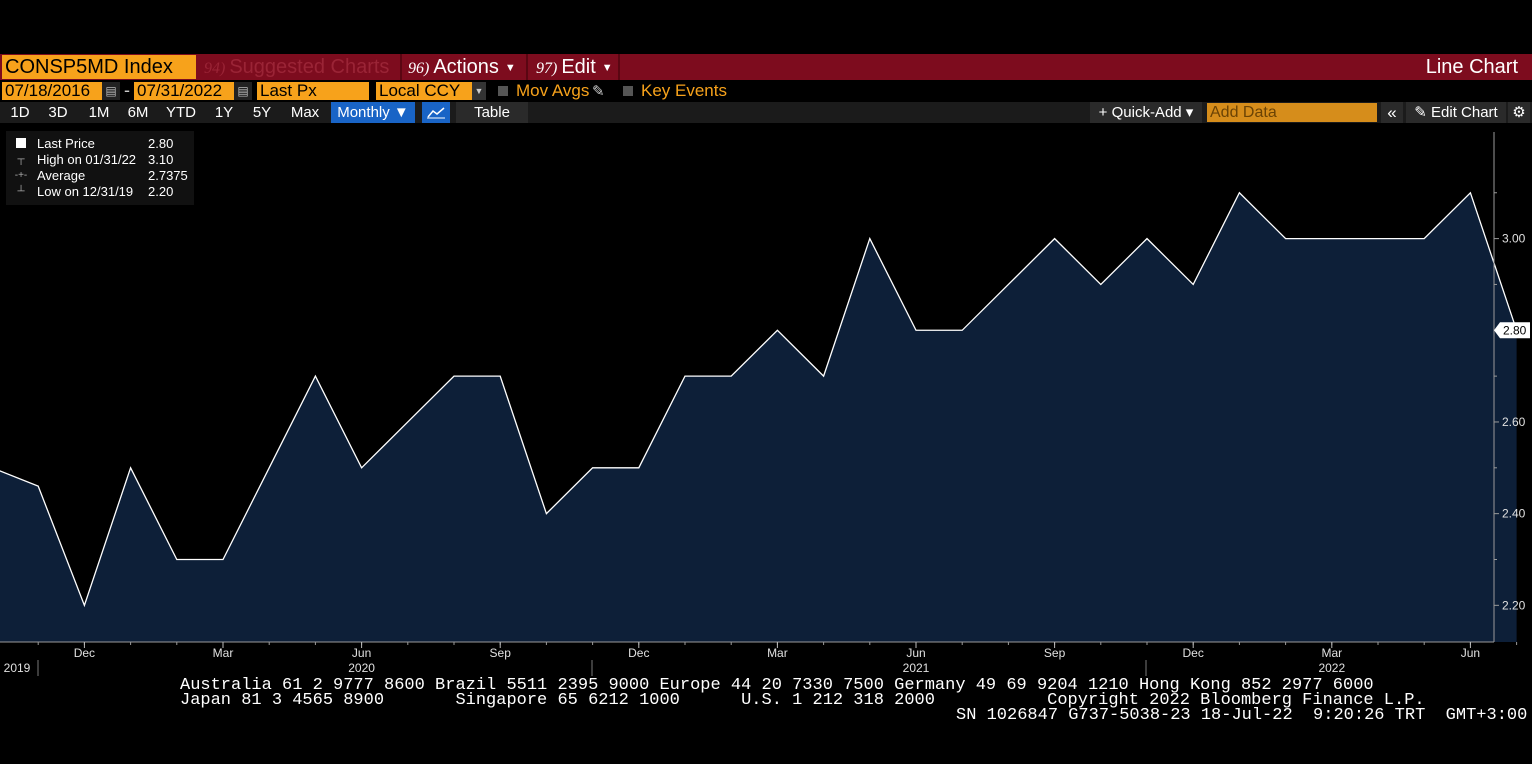 The width and height of the screenshot is (1532, 764). What do you see at coordinates (628, 91) in the screenshot?
I see `key-events-checkbox` at bounding box center [628, 91].